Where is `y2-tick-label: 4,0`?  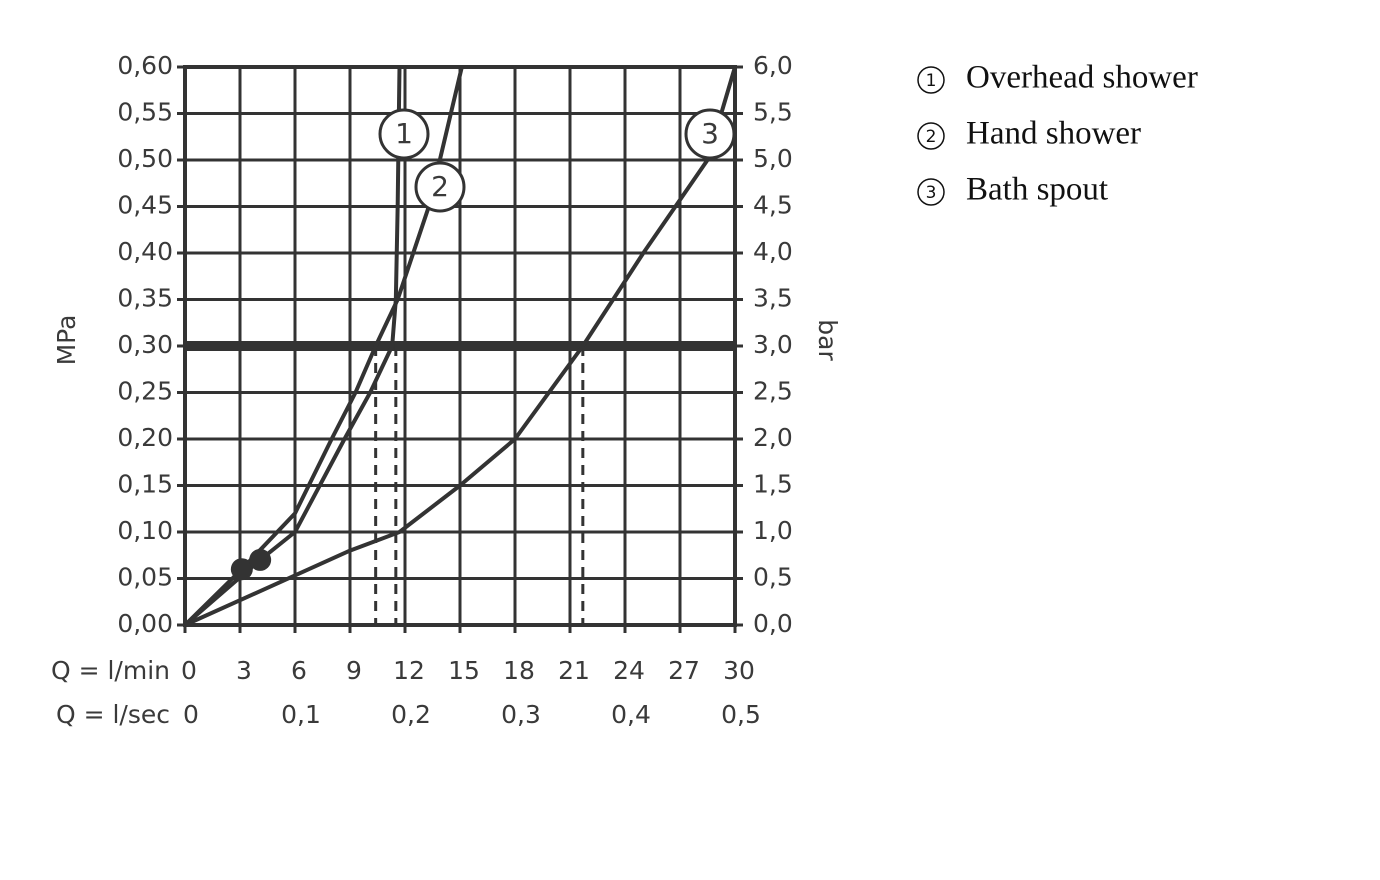 y2-tick-label: 4,0 is located at coordinates (773, 251).